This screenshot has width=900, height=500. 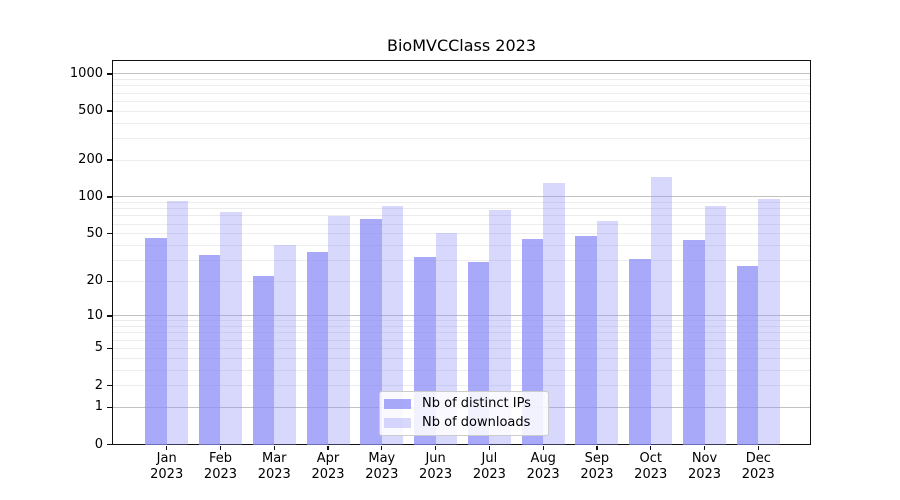 What do you see at coordinates (98, 407) in the screenshot?
I see `y-tick-label: 1` at bounding box center [98, 407].